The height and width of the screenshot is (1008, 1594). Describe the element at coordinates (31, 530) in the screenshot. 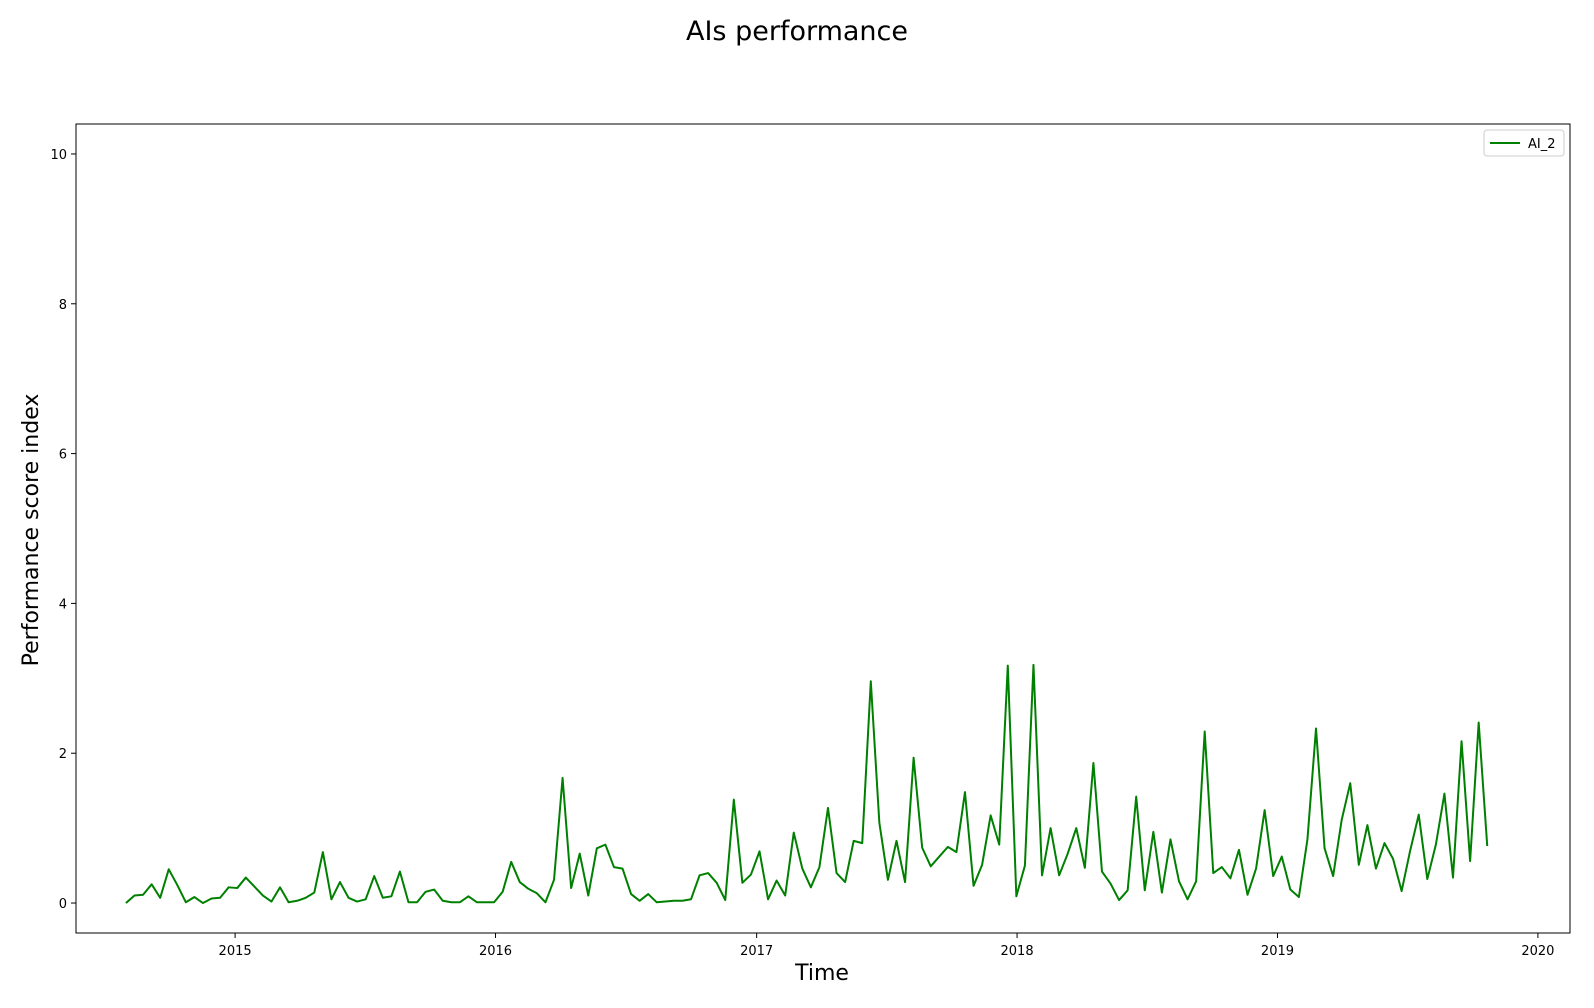

I see `y-axis-label: Performance score index` at that location.